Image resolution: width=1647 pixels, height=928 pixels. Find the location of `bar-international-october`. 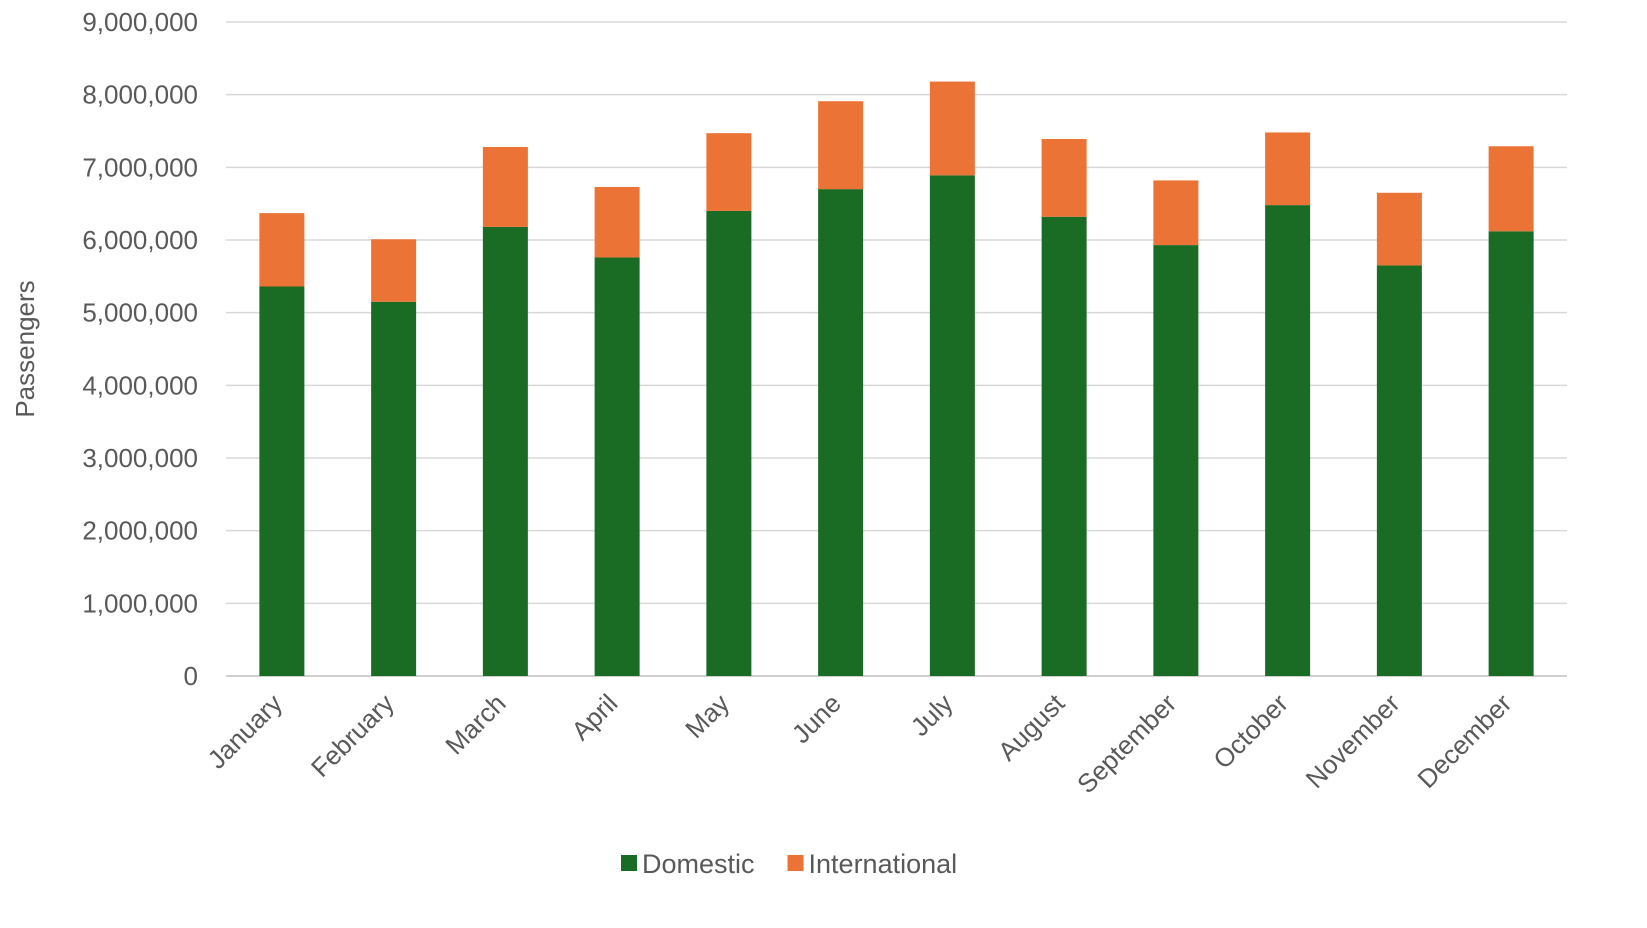

bar-international-october is located at coordinates (1288, 169).